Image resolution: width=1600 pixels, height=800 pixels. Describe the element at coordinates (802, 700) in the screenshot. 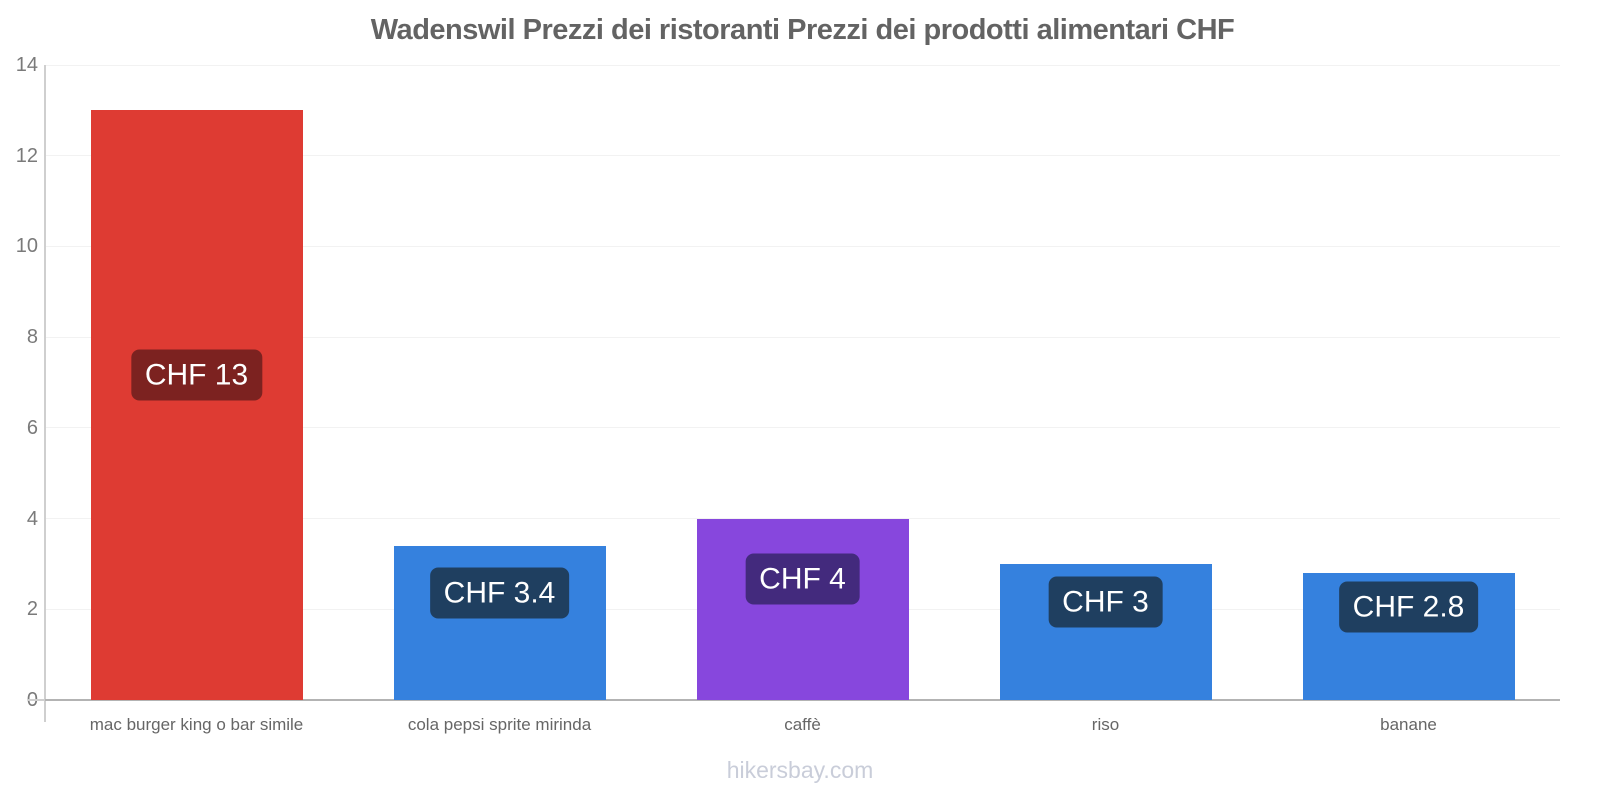

I see `x-axis-line` at that location.